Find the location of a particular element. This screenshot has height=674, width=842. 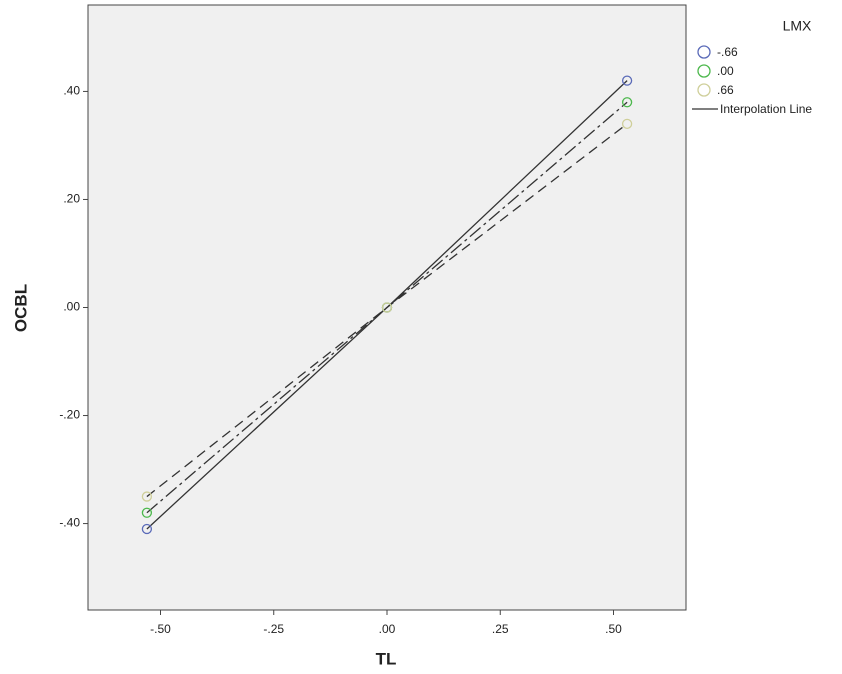

legend-label: .00 is located at coordinates (725, 71).